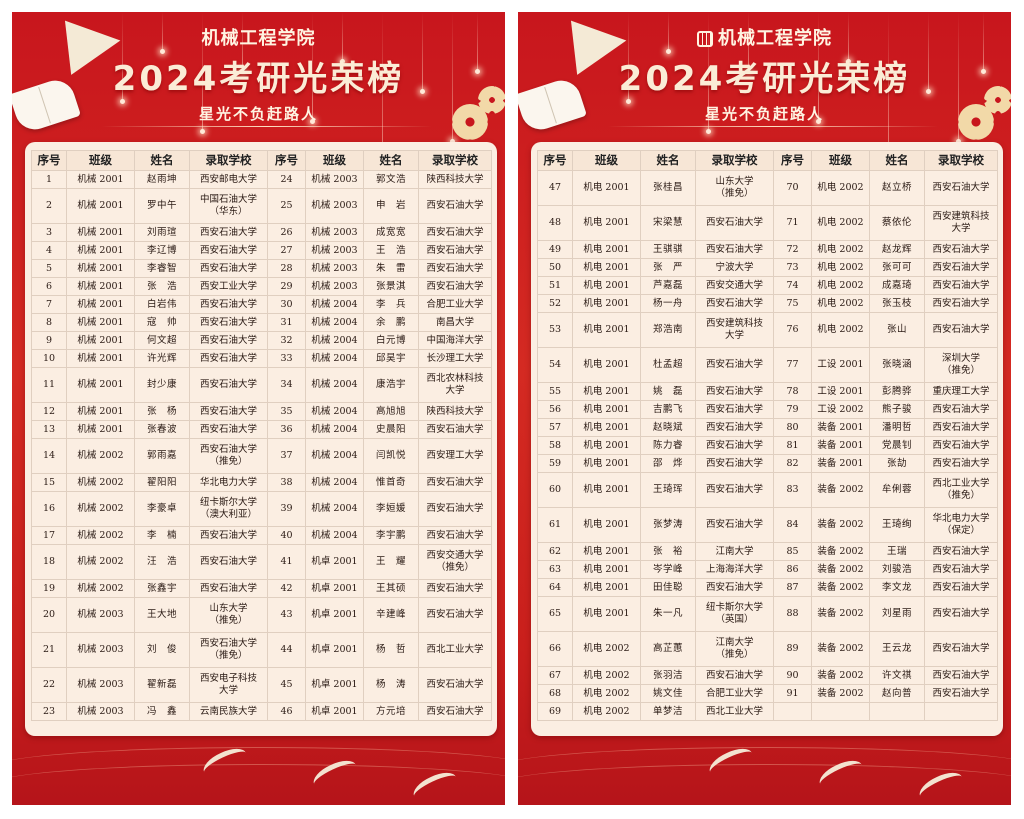 The height and width of the screenshot is (819, 1024). What do you see at coordinates (261, 615) in the screenshot?
I see `table-row: 20 机械 2003 王大地 山东大学 （推免） 43 机卓 2001 辛建峰 西安石油大学` at bounding box center [261, 615].